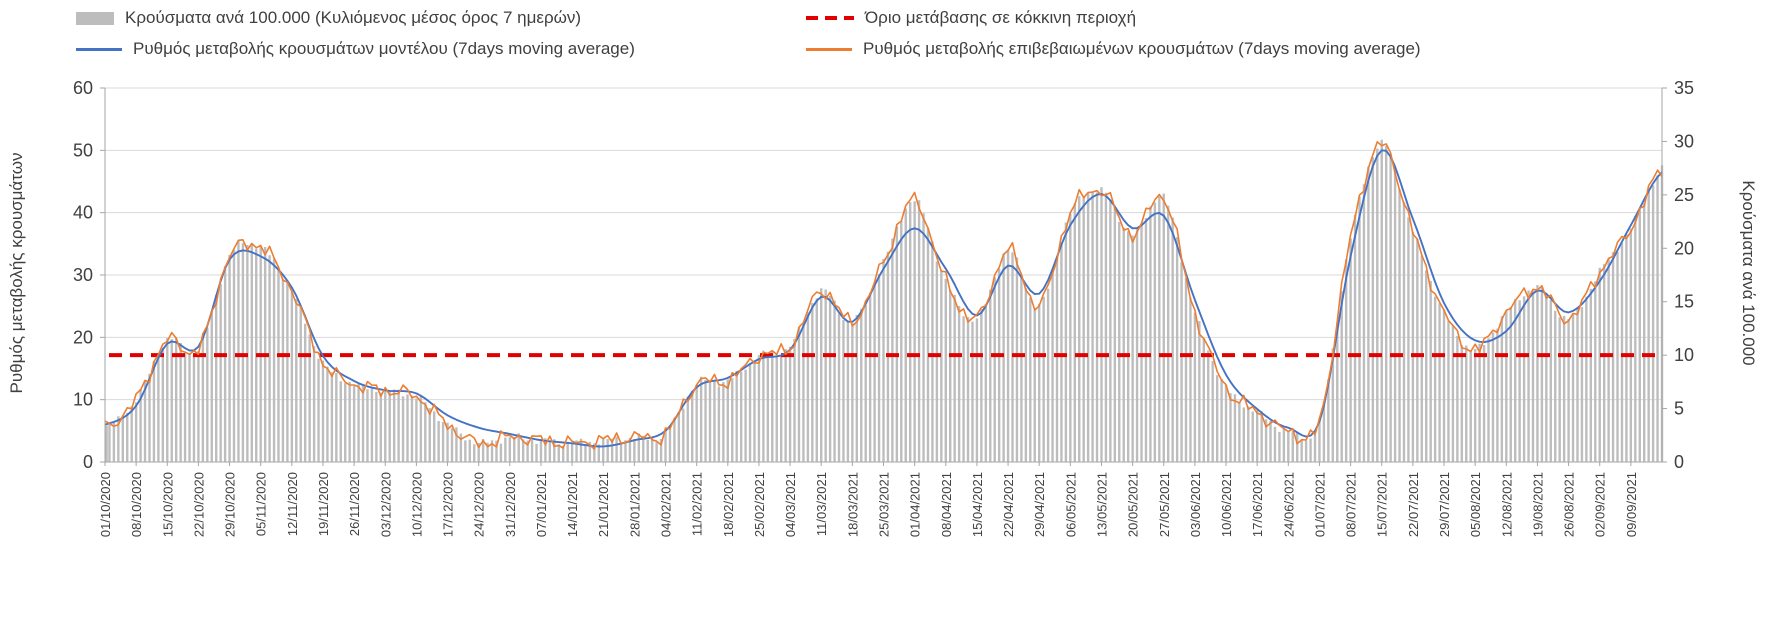 The image size is (1771, 621). What do you see at coordinates (1569, 504) in the screenshot?
I see `x-tick-label: 26/08/2021` at bounding box center [1569, 504].